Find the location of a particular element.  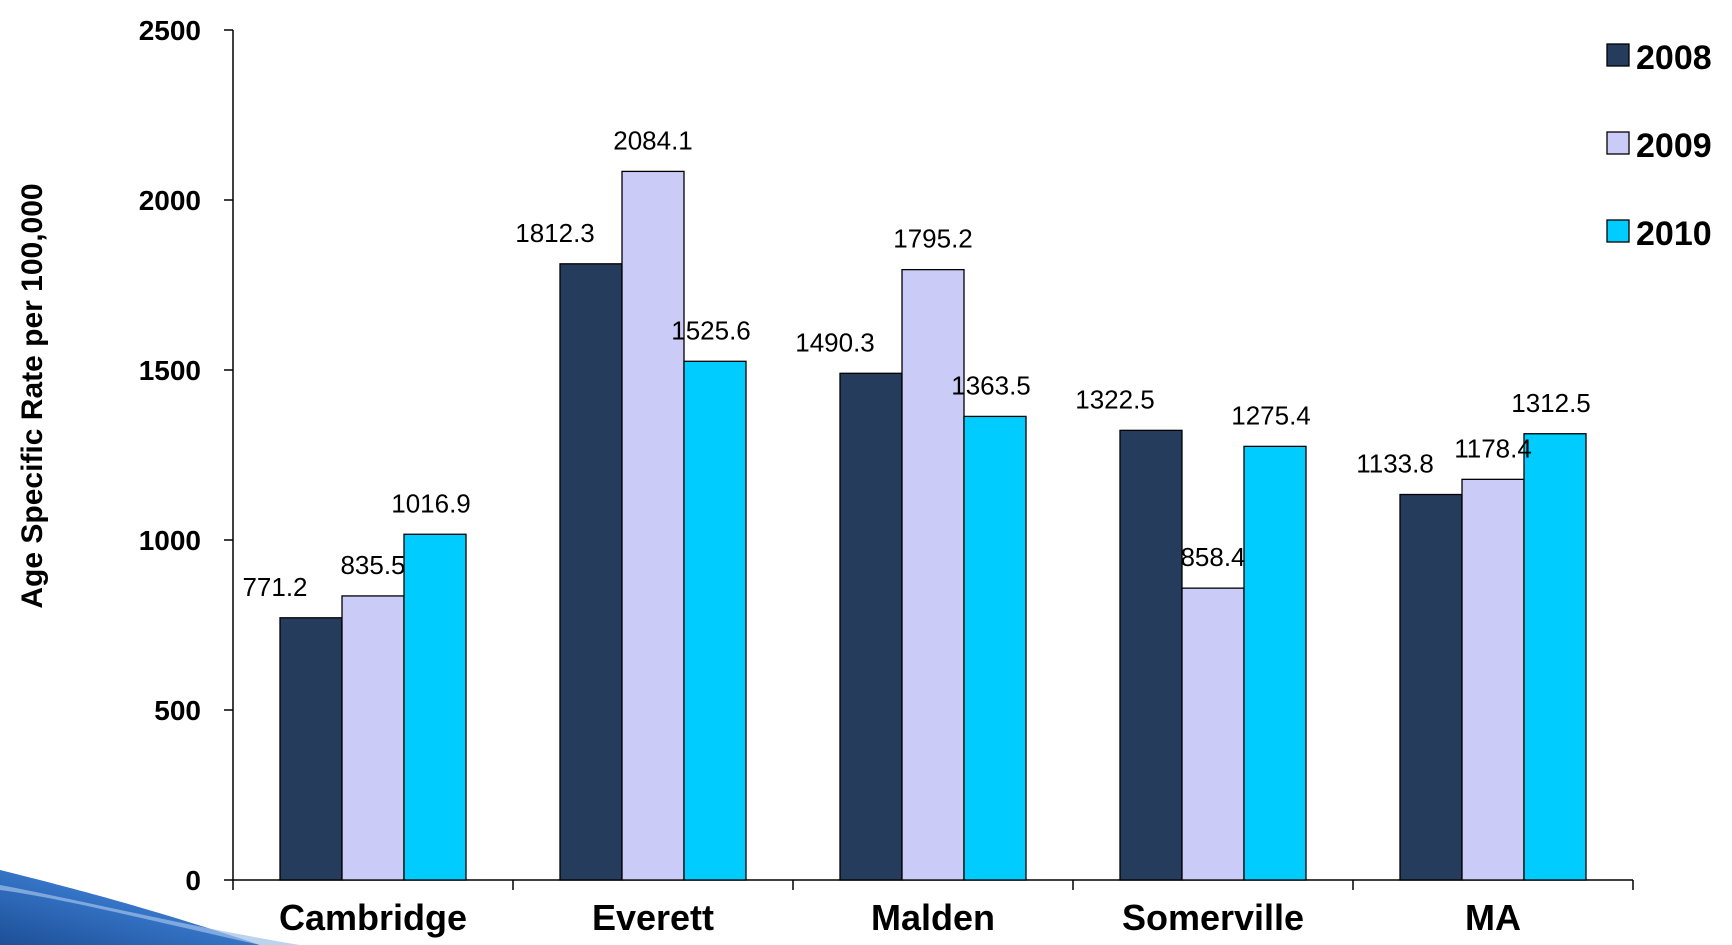

data-label: 1363.5 is located at coordinates (991, 385).